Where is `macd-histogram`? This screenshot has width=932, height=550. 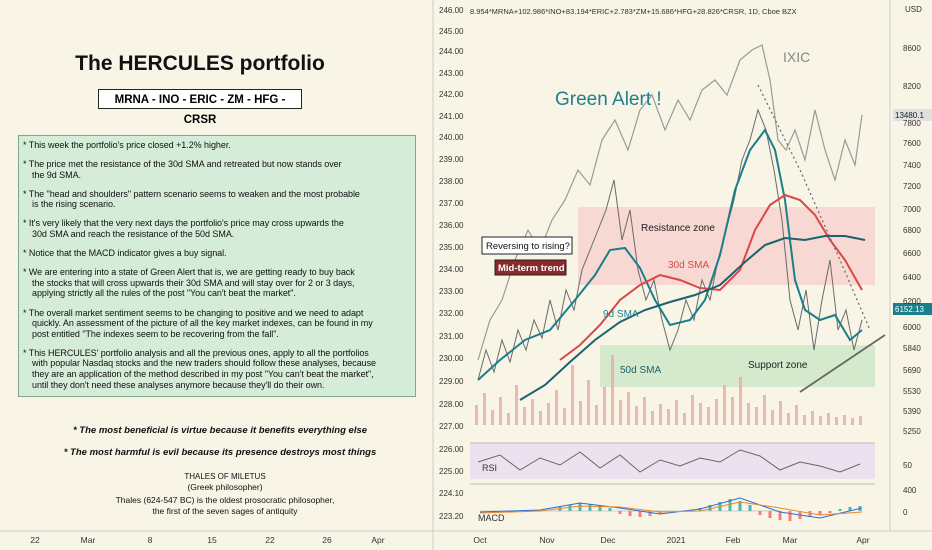 macd-histogram is located at coordinates (671, 509).